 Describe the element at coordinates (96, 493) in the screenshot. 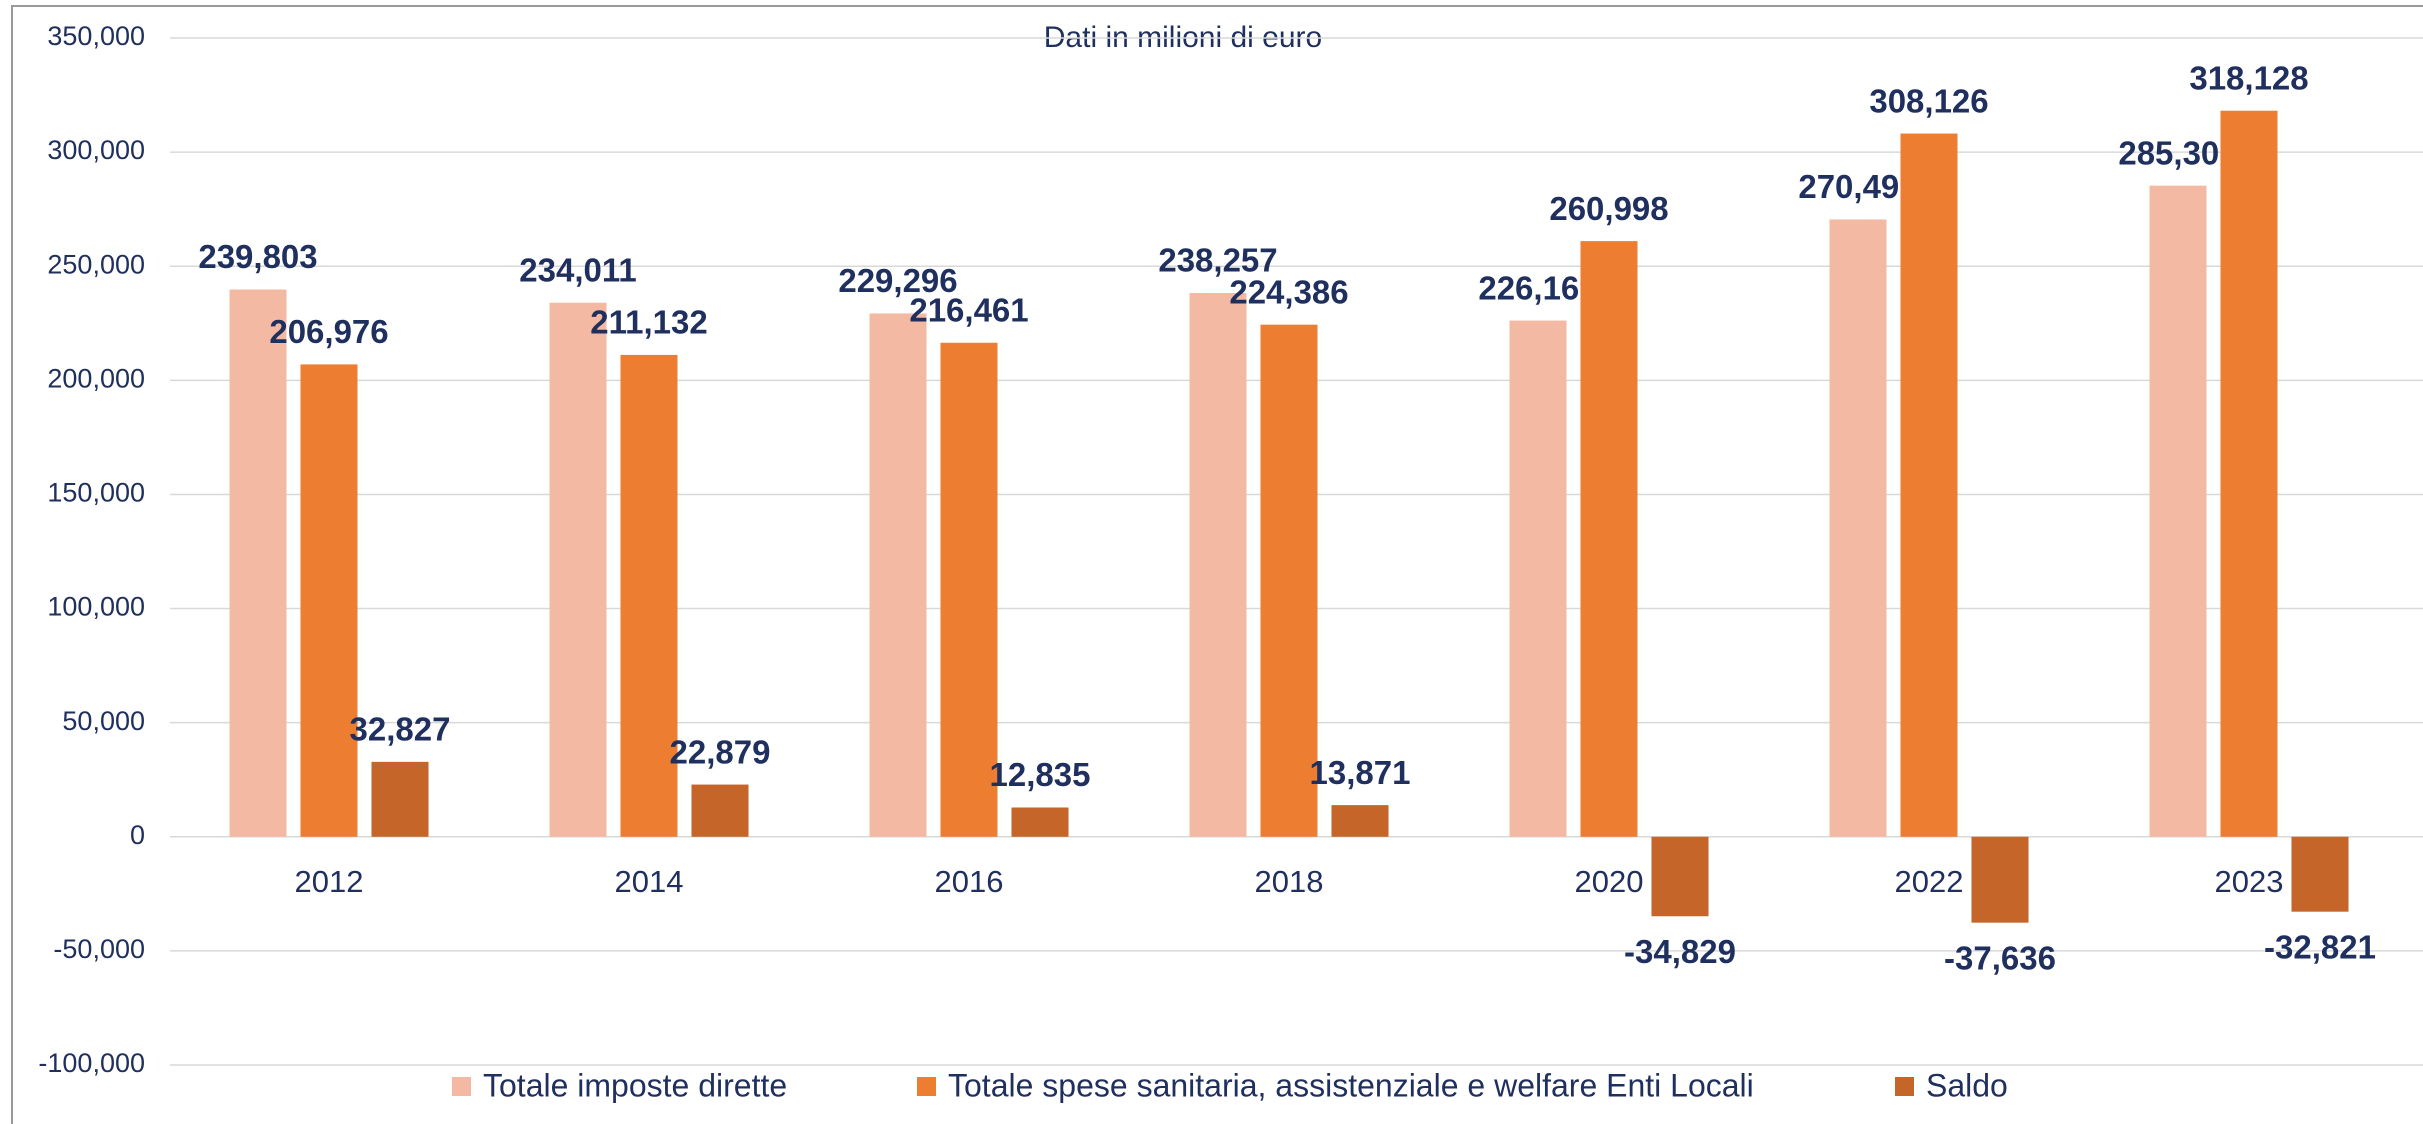

I see `y-tick-label: 150,000` at that location.